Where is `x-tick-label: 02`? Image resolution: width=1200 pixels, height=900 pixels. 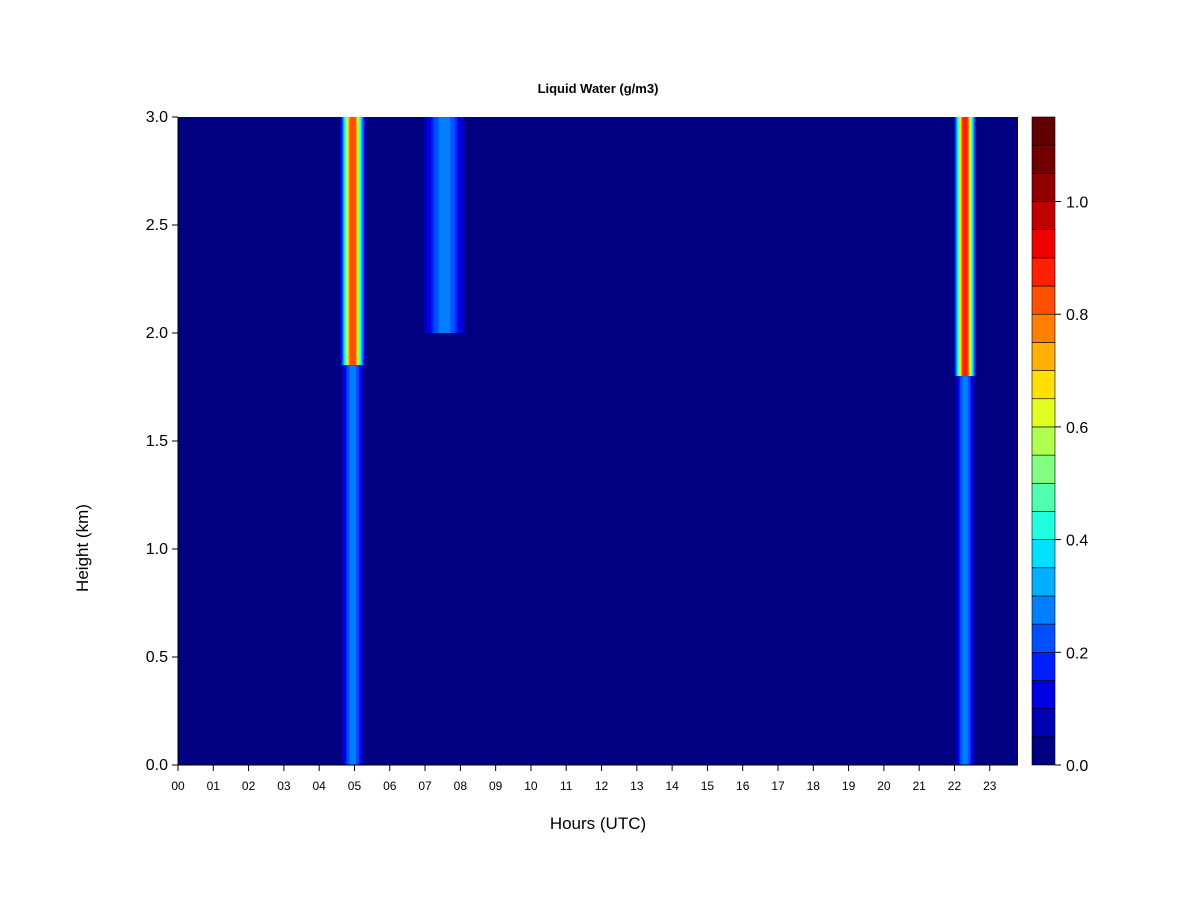
x-tick-label: 02 is located at coordinates (249, 786).